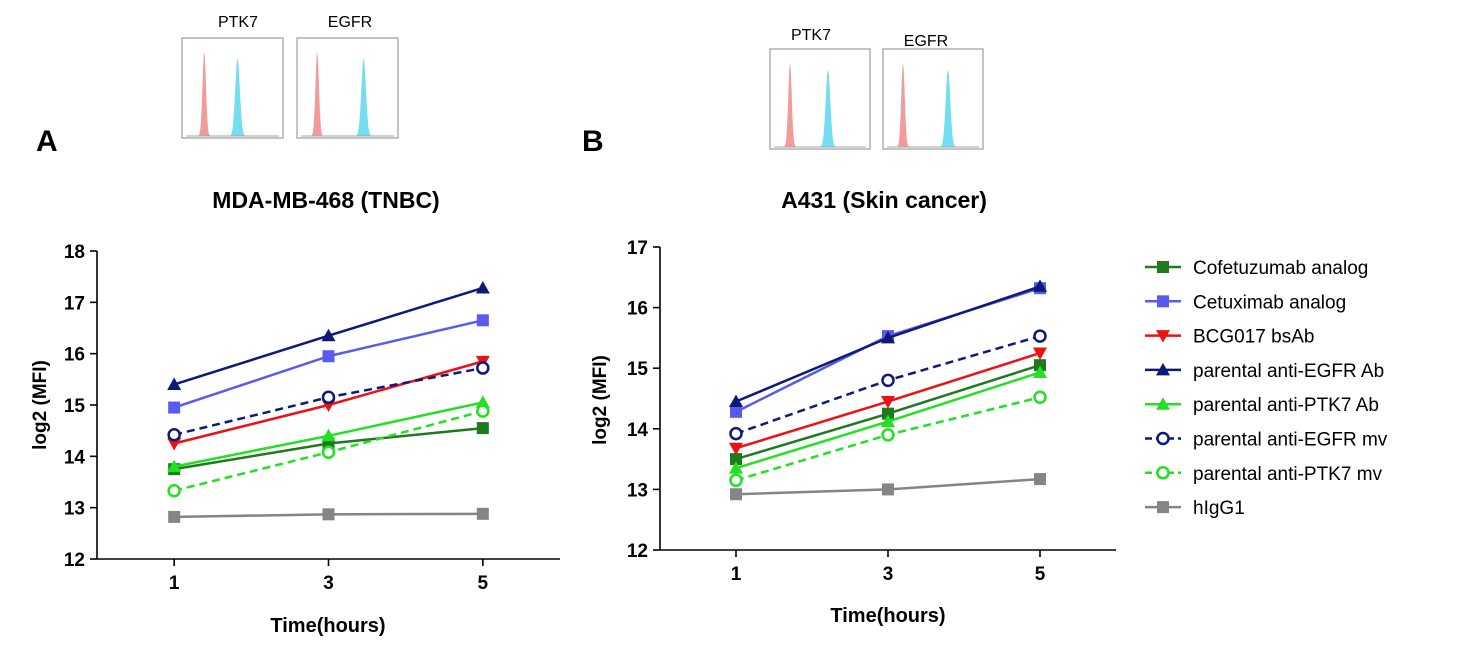  Describe the element at coordinates (1040, 574) in the screenshot. I see `panel-b-x-tick-label: 5` at that location.